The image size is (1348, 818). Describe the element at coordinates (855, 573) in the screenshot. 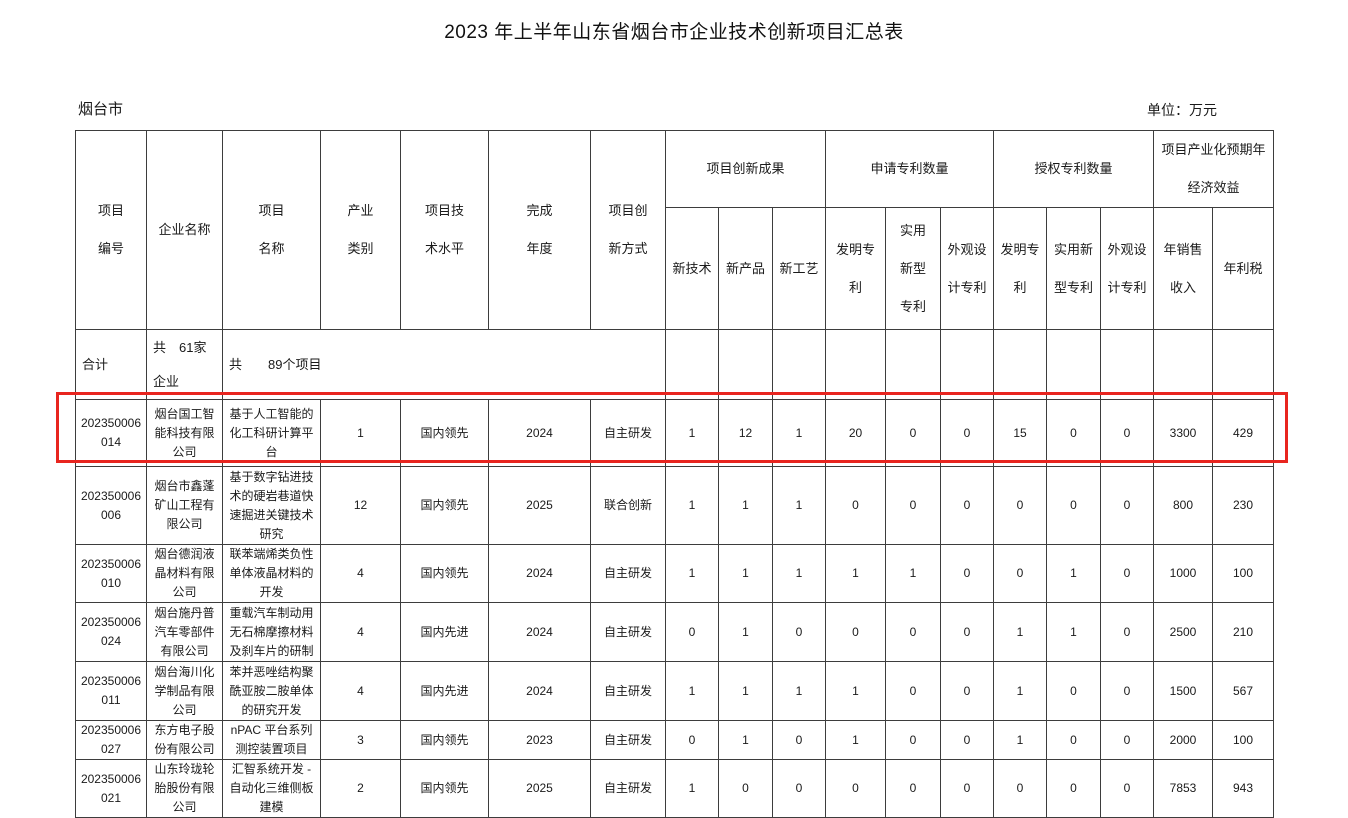

I see `cell-applied-invention: 1` at that location.